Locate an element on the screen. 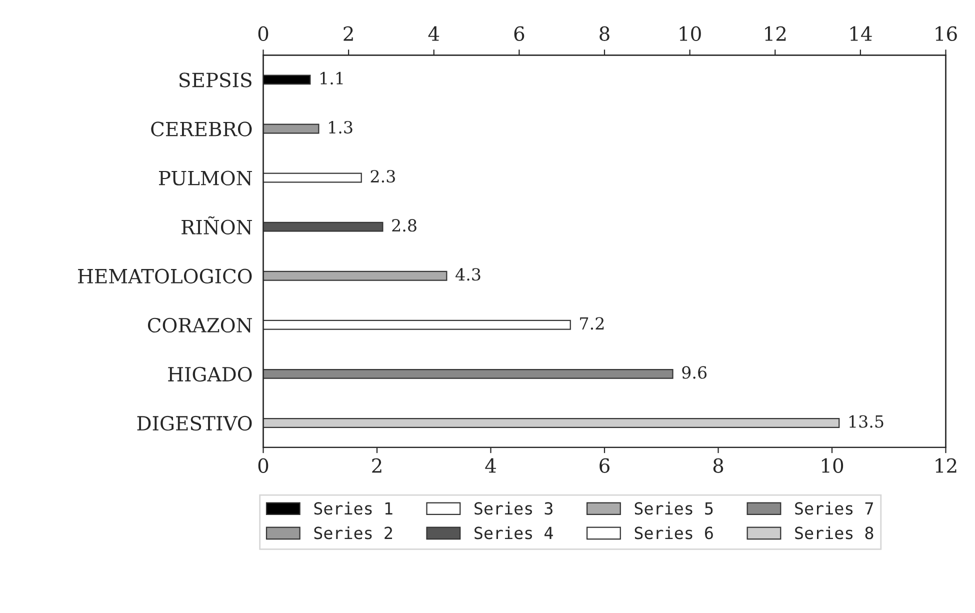  legend-label: Series 4 is located at coordinates (513, 533).